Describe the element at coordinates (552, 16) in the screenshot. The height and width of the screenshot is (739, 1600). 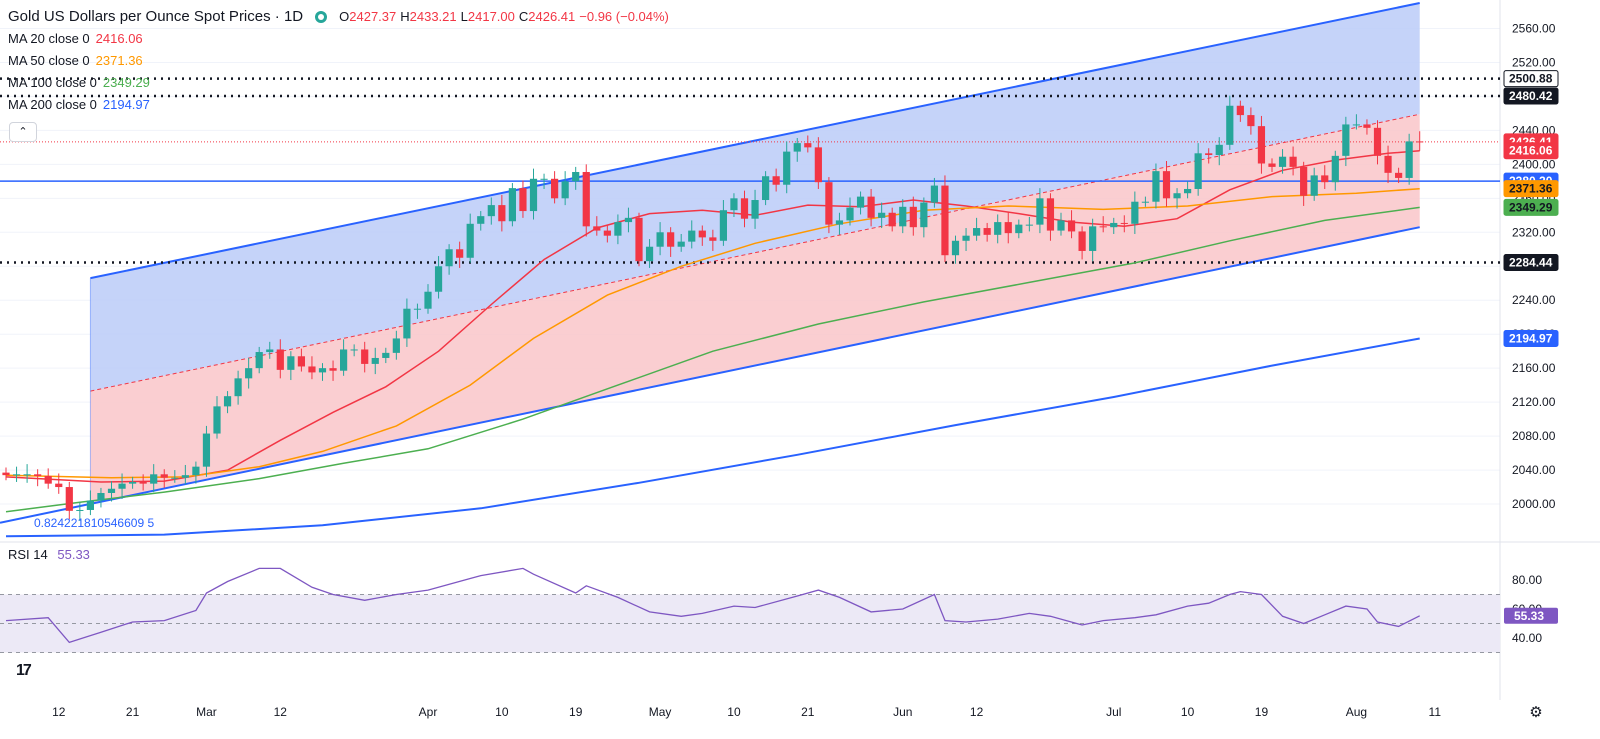
I see `ohlc-value: 2426.41` at that location.